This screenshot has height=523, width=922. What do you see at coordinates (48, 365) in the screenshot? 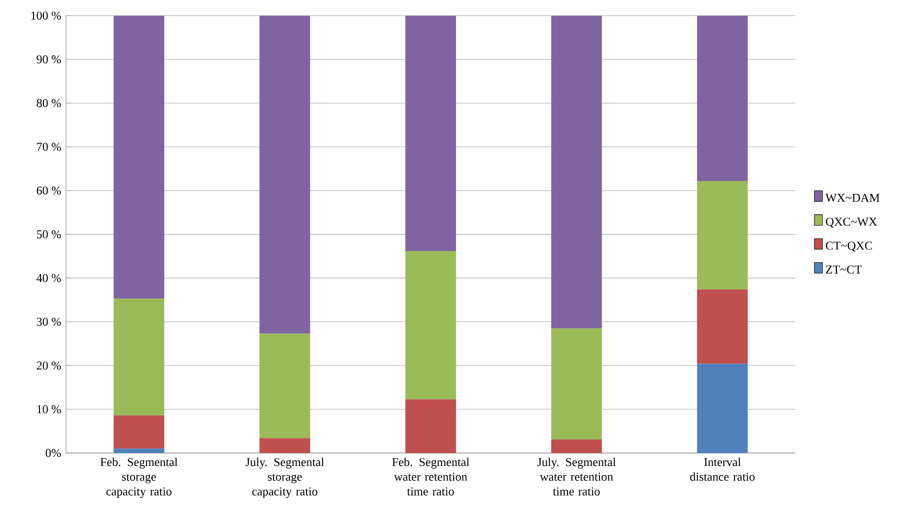
I see `y-tick-label: 20 %` at bounding box center [48, 365].